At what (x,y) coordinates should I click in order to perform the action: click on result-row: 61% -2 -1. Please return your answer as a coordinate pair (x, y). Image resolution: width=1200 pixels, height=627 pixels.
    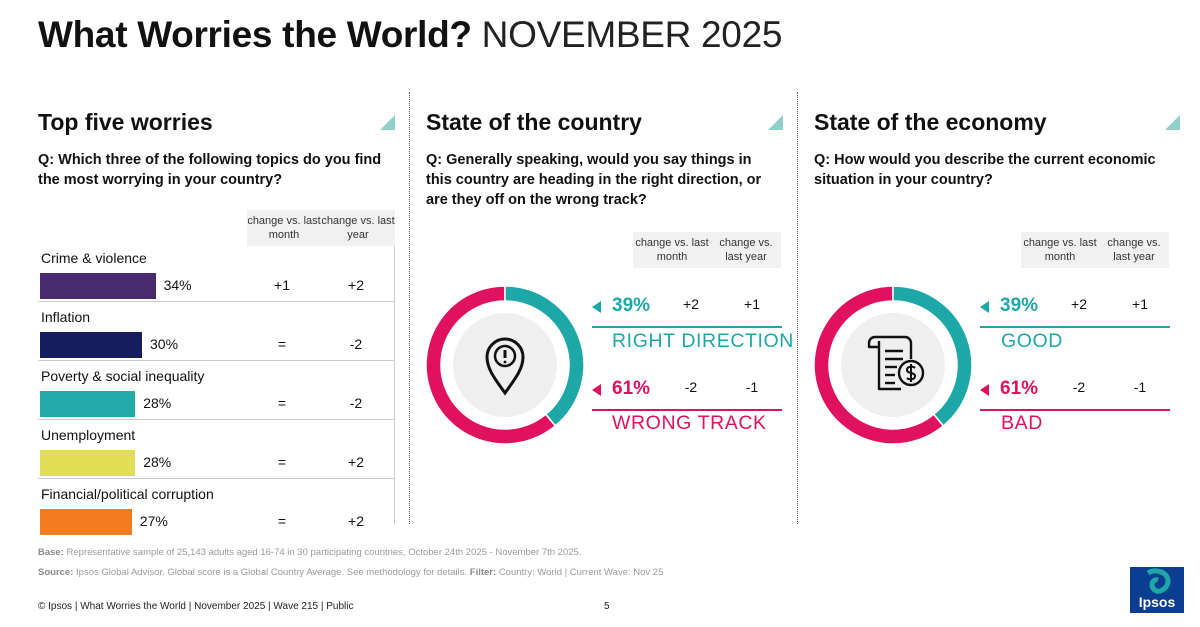
    Looking at the image, I should click on (1075, 391).